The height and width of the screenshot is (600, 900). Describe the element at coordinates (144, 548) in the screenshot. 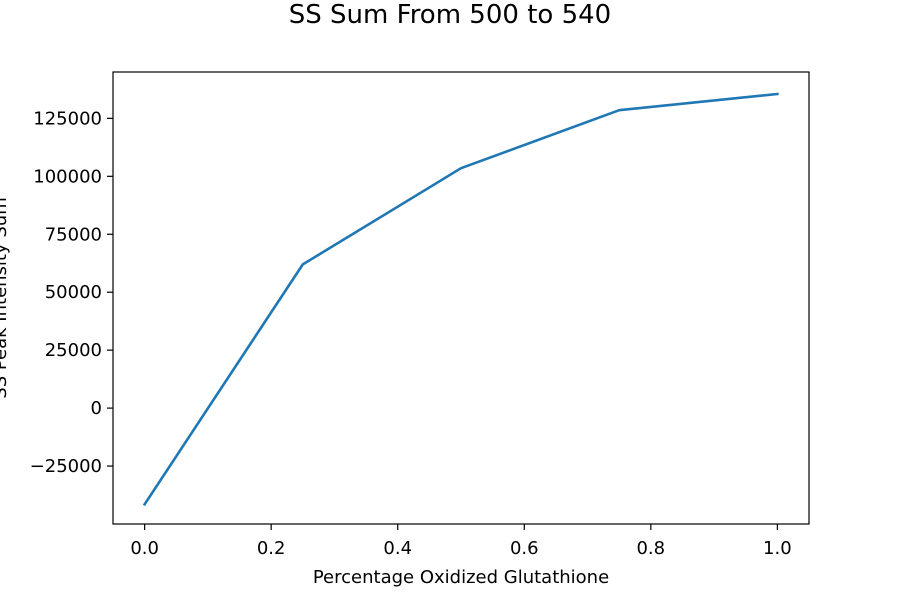

I see `x-tick-label: 0.0` at that location.